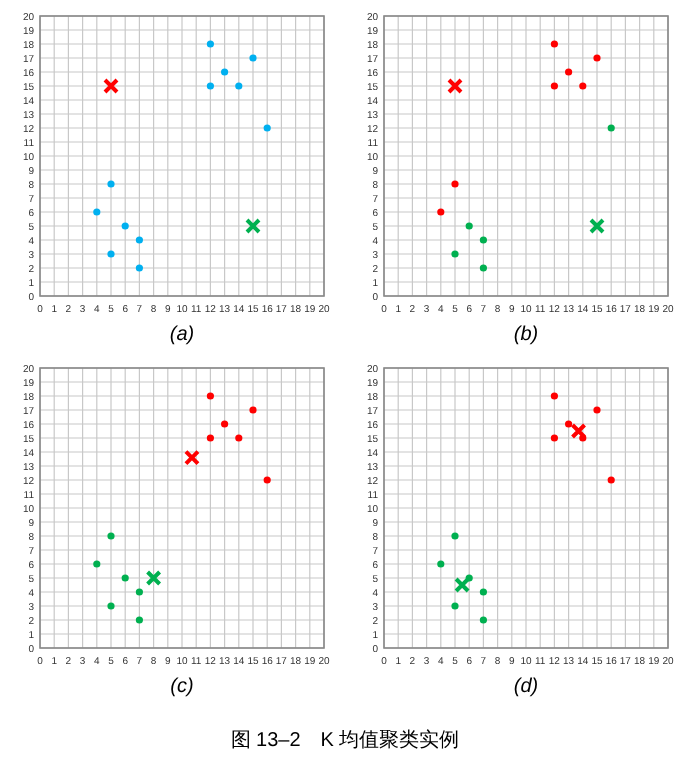 The height and width of the screenshot is (762, 690). What do you see at coordinates (526, 687) in the screenshot?
I see `x-axis-title: (d)` at bounding box center [526, 687].